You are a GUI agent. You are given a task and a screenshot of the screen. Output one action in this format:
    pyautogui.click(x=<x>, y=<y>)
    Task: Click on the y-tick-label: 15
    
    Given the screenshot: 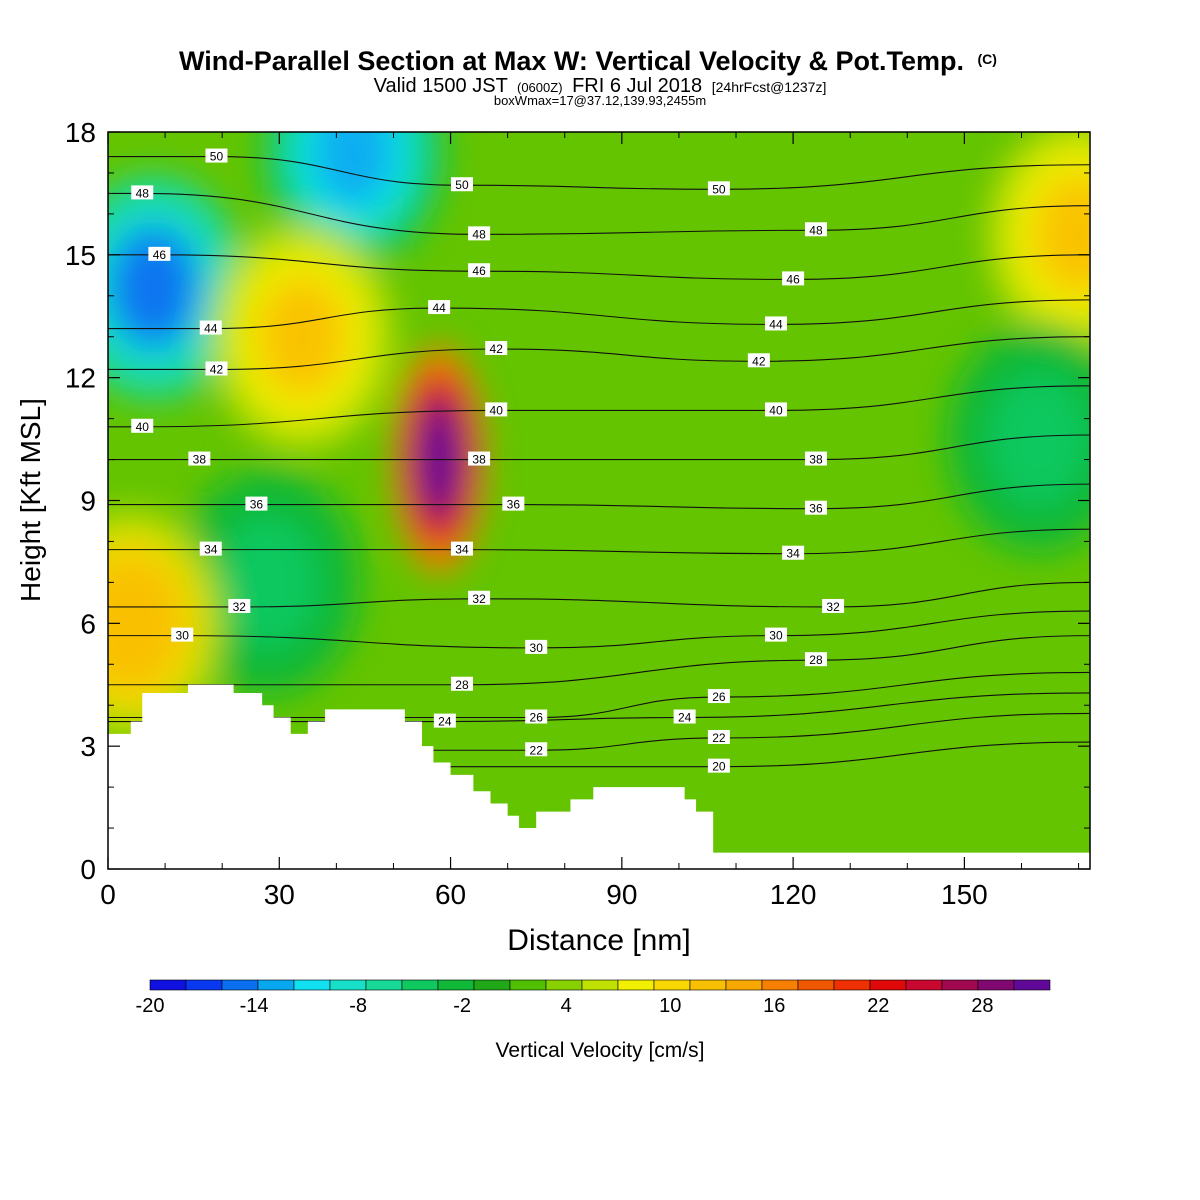 What is the action you would take?
    pyautogui.click(x=80, y=255)
    